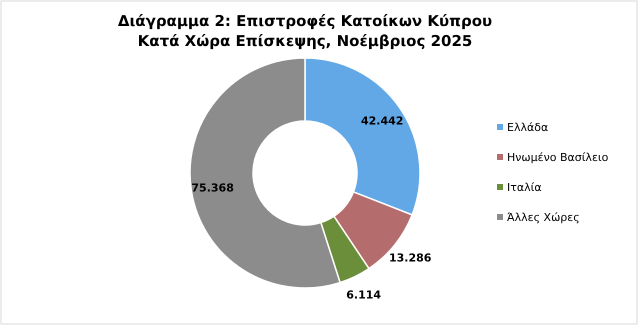 The image size is (640, 327). I want to click on data-label: 75.368, so click(212, 187).